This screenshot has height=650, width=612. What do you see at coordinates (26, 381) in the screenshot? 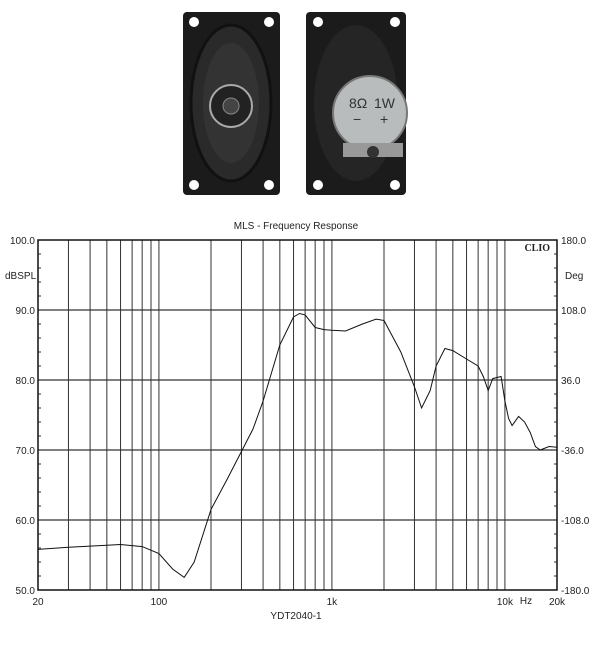
I see `y-tick-label: 80.0` at bounding box center [26, 381].